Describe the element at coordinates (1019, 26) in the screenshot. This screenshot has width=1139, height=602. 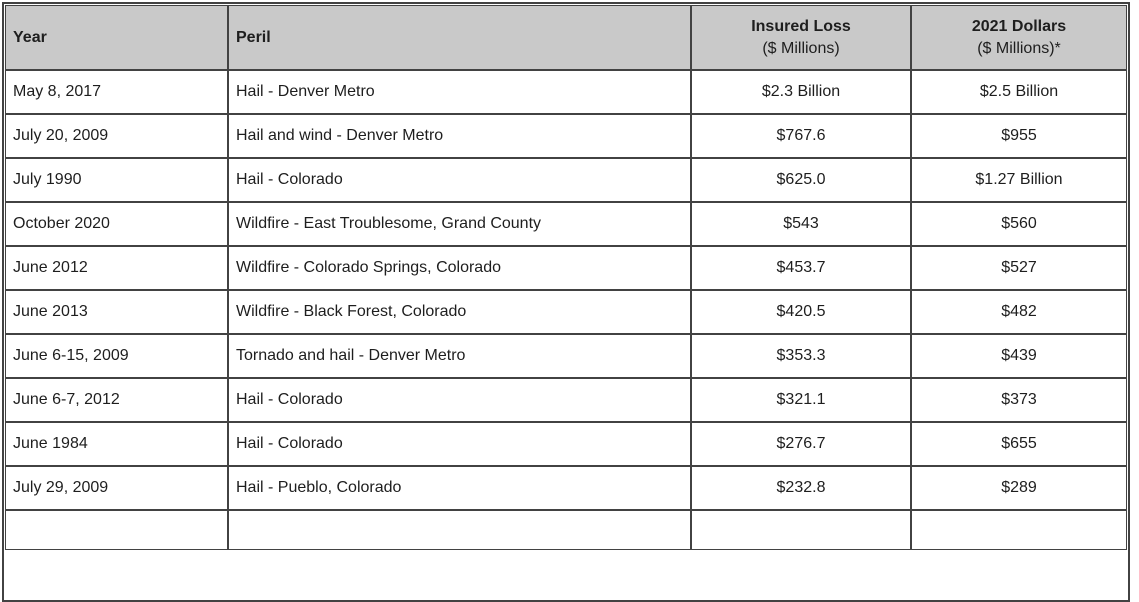
I see `column-header-label: 2021 Dollars` at that location.